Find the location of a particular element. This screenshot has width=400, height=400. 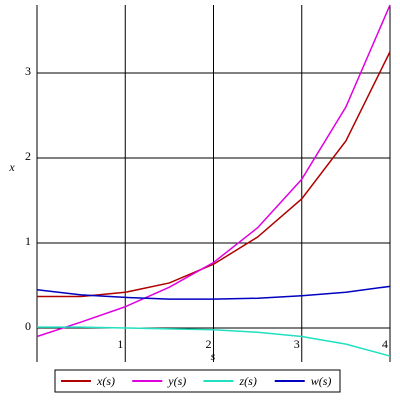

legend-box is located at coordinates (197, 381).